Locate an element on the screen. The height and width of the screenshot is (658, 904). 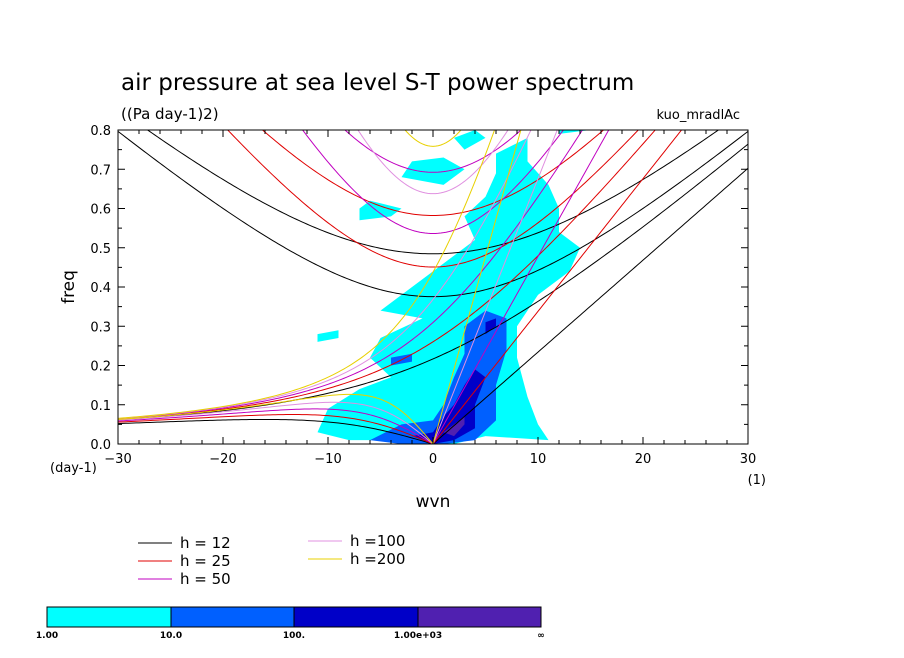
colorbar-level-label: 100. is located at coordinates (294, 636).